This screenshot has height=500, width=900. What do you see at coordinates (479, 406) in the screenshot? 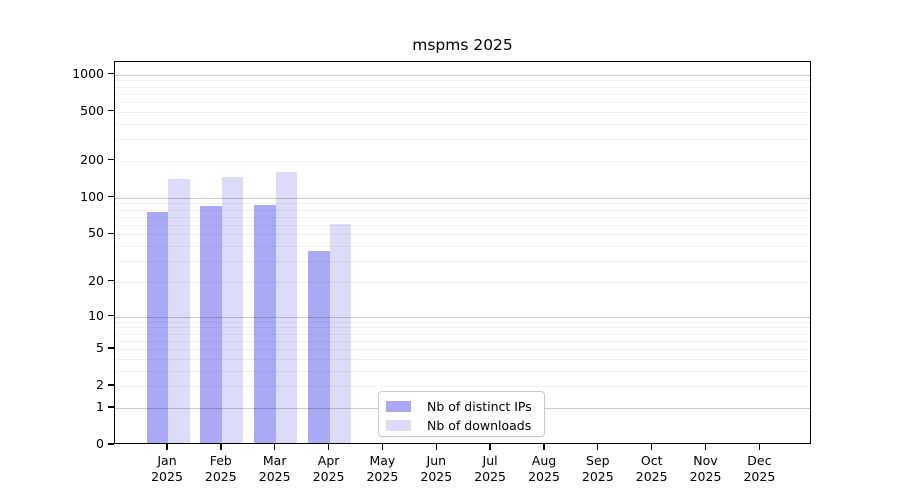
I see `legend-label-distinct-ips: Nb of distinct IPs` at bounding box center [479, 406].